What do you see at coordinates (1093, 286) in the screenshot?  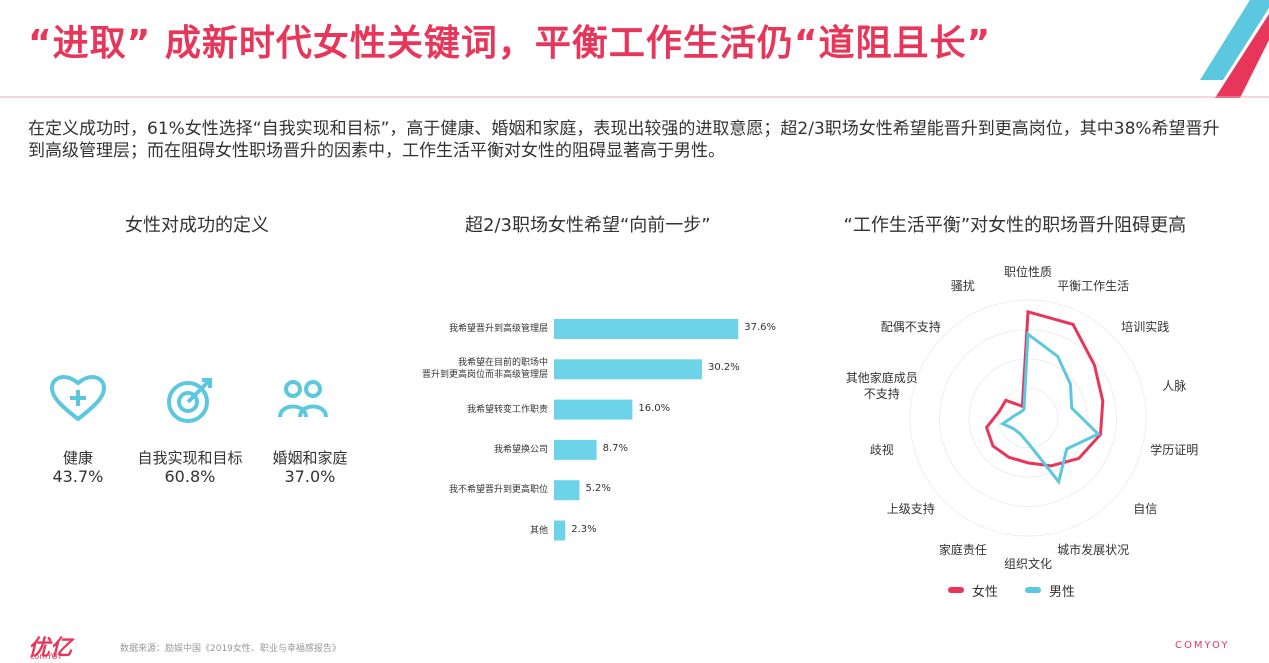 I see `axis-label: 平衡工作生活` at bounding box center [1093, 286].